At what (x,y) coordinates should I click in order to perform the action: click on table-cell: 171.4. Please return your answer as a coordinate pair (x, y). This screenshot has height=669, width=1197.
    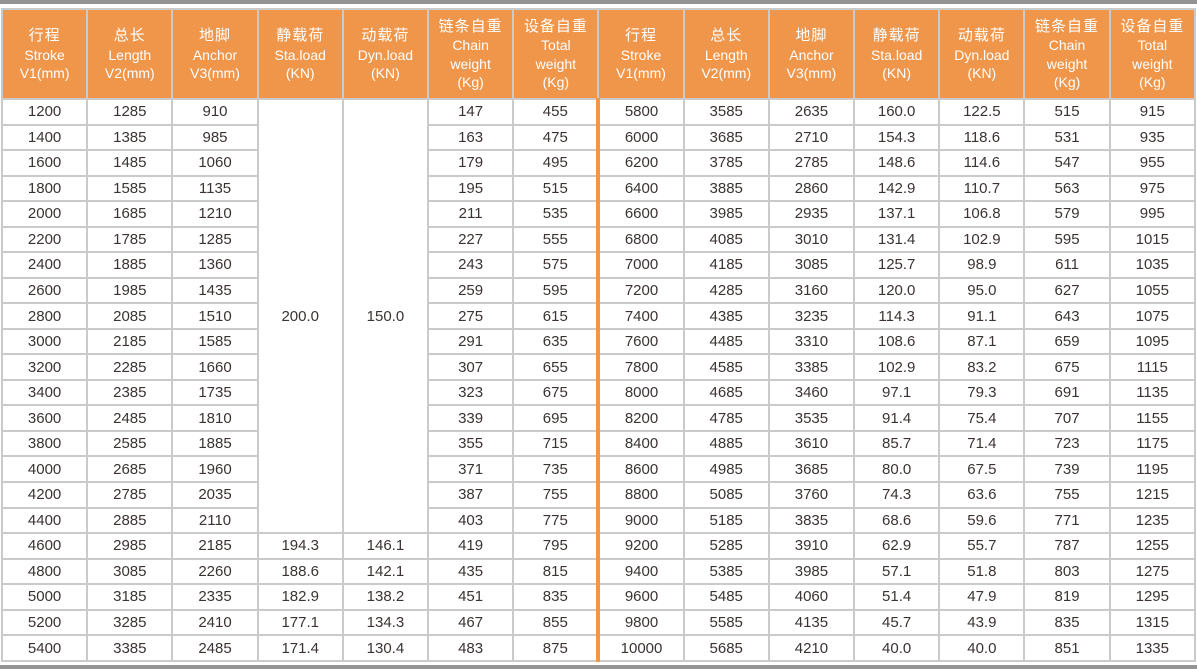
    Looking at the image, I should click on (300, 648).